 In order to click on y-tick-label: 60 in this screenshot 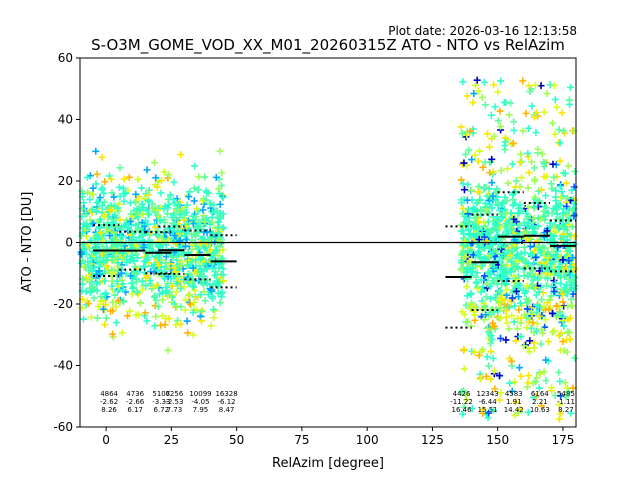, I will do `click(65, 58)`.